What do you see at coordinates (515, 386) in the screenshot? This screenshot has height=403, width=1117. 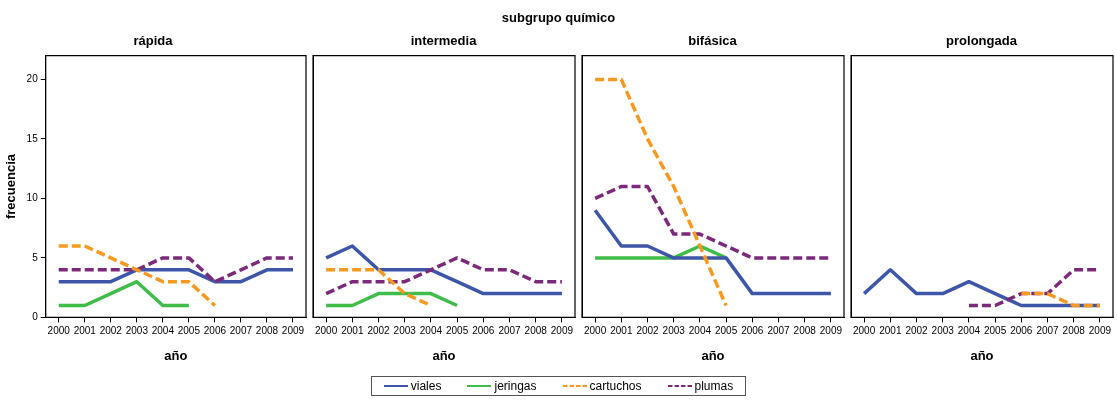 I see `legend-label: jeringas` at bounding box center [515, 386].